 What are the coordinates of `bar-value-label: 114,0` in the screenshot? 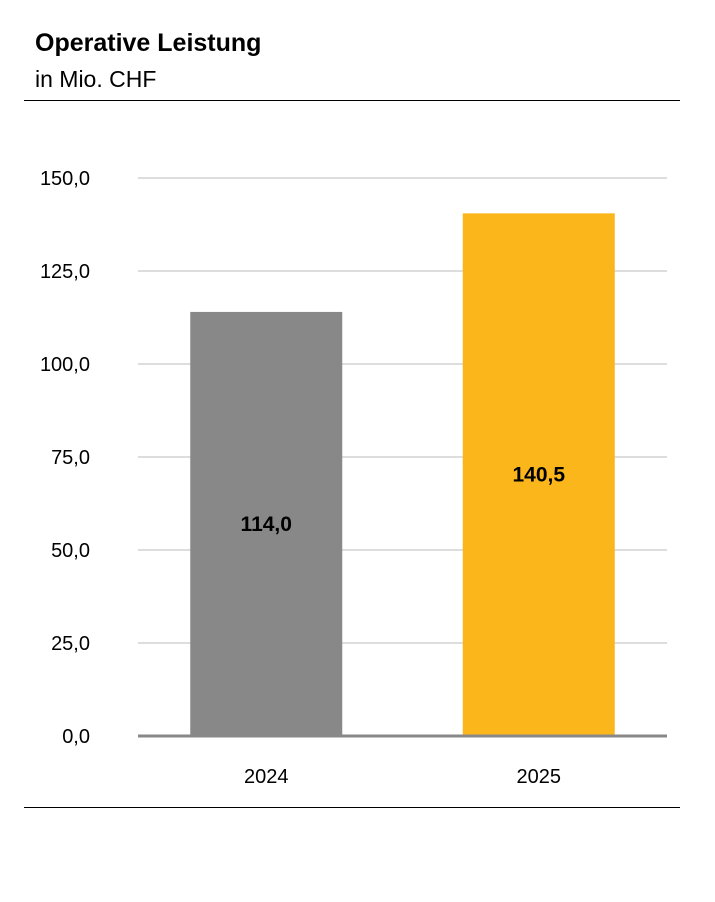 It's located at (266, 524).